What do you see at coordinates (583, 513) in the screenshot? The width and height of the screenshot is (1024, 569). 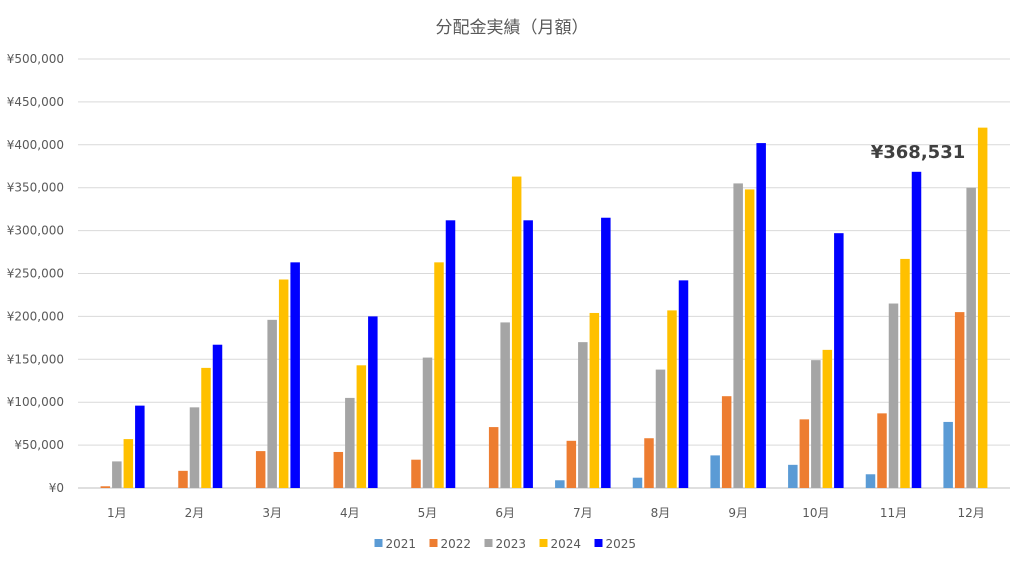 I see `x-tick-label: 7月` at bounding box center [583, 513].